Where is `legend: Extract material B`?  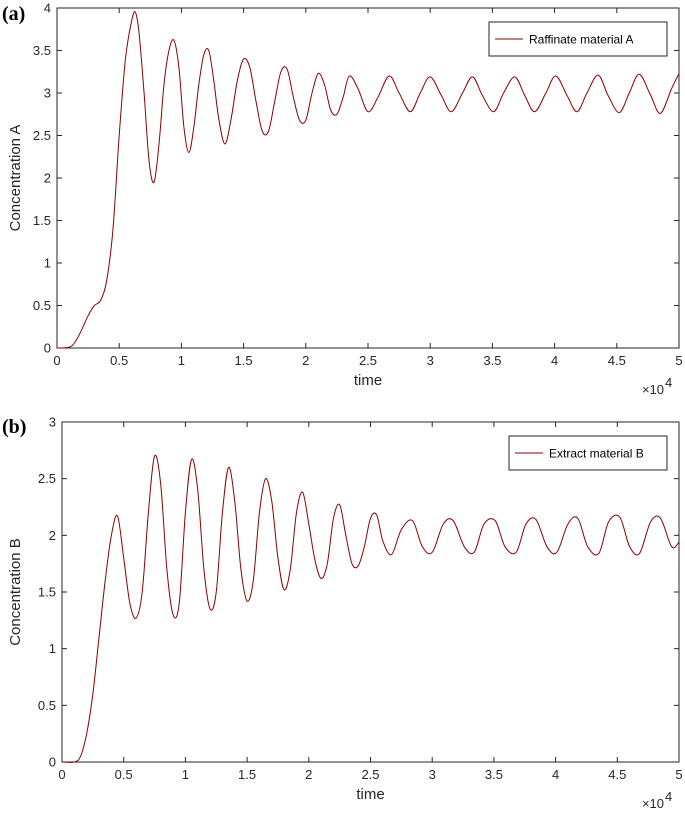 legend: Extract material B is located at coordinates (588, 453).